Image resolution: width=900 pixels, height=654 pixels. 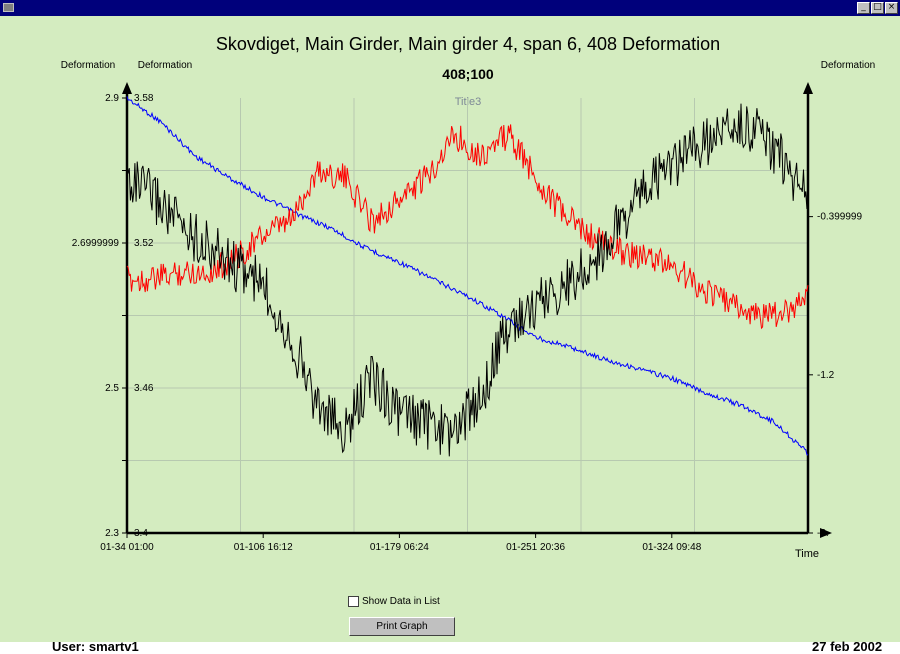 I want to click on x-tick-label: 01-106 16:12, so click(x=263, y=547).